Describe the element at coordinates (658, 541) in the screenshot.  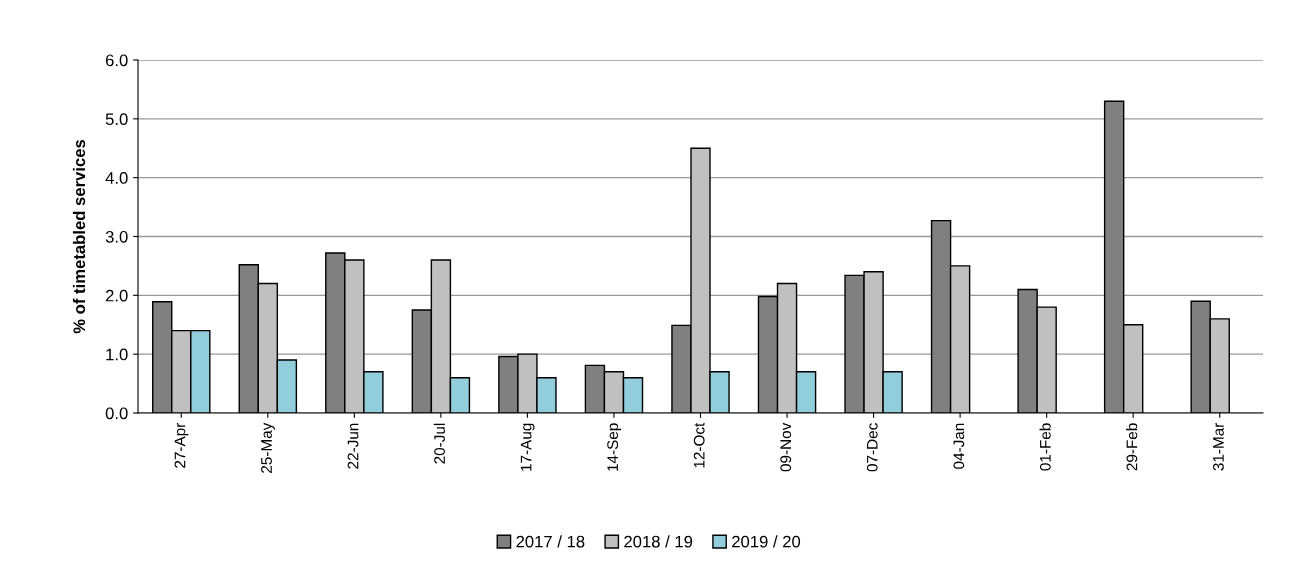
I see `legend-label: 2018 / 19` at that location.